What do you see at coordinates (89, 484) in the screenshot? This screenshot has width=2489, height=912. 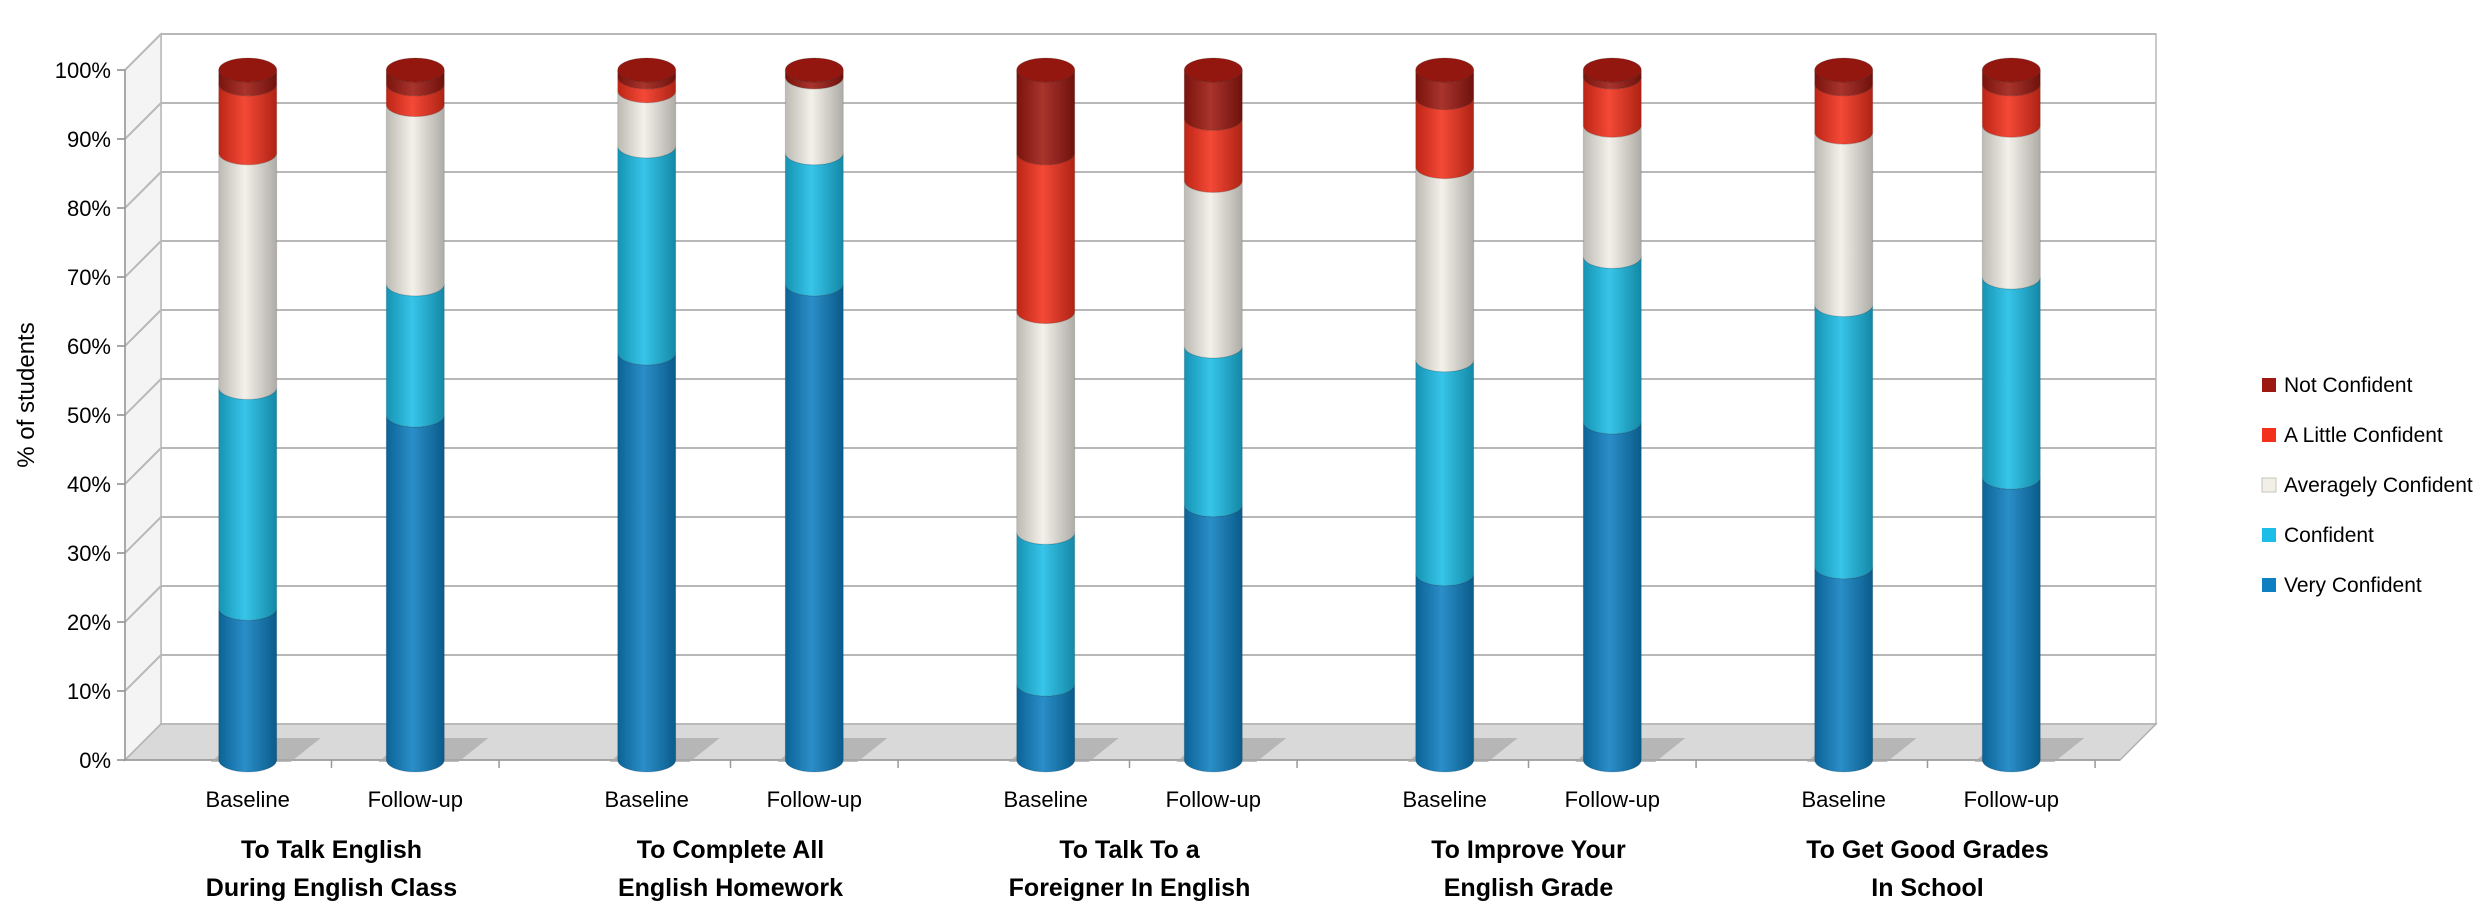 I see `y-tick-label: 40%` at bounding box center [89, 484].